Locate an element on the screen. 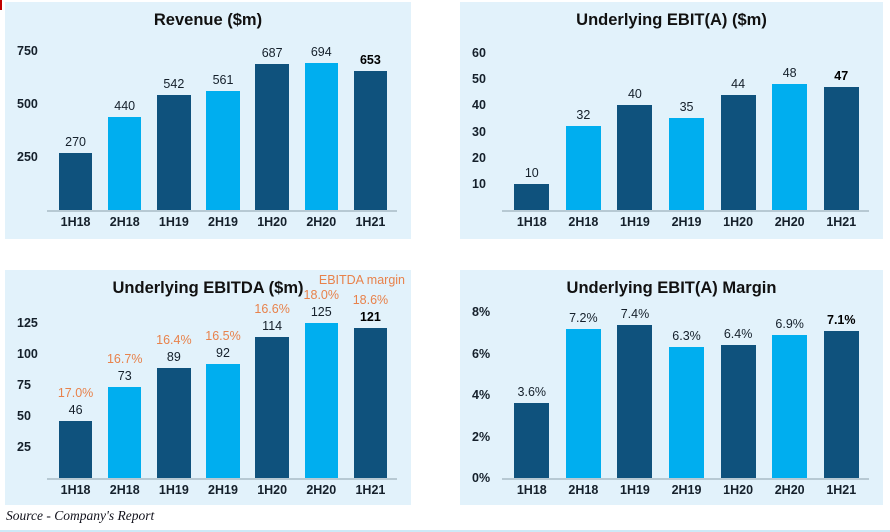  bar-value-label: 47 is located at coordinates (841, 76).